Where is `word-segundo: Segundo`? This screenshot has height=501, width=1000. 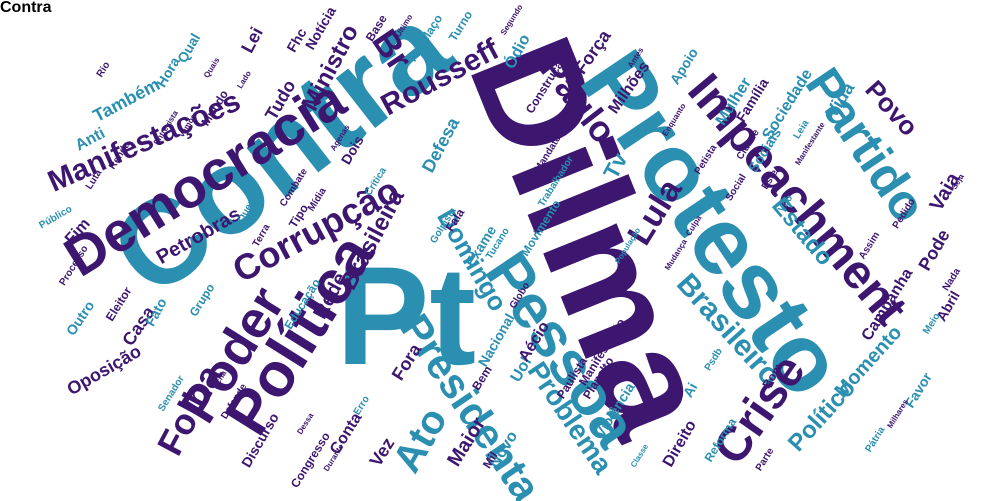 word-segundo: Segundo is located at coordinates (511, 19).